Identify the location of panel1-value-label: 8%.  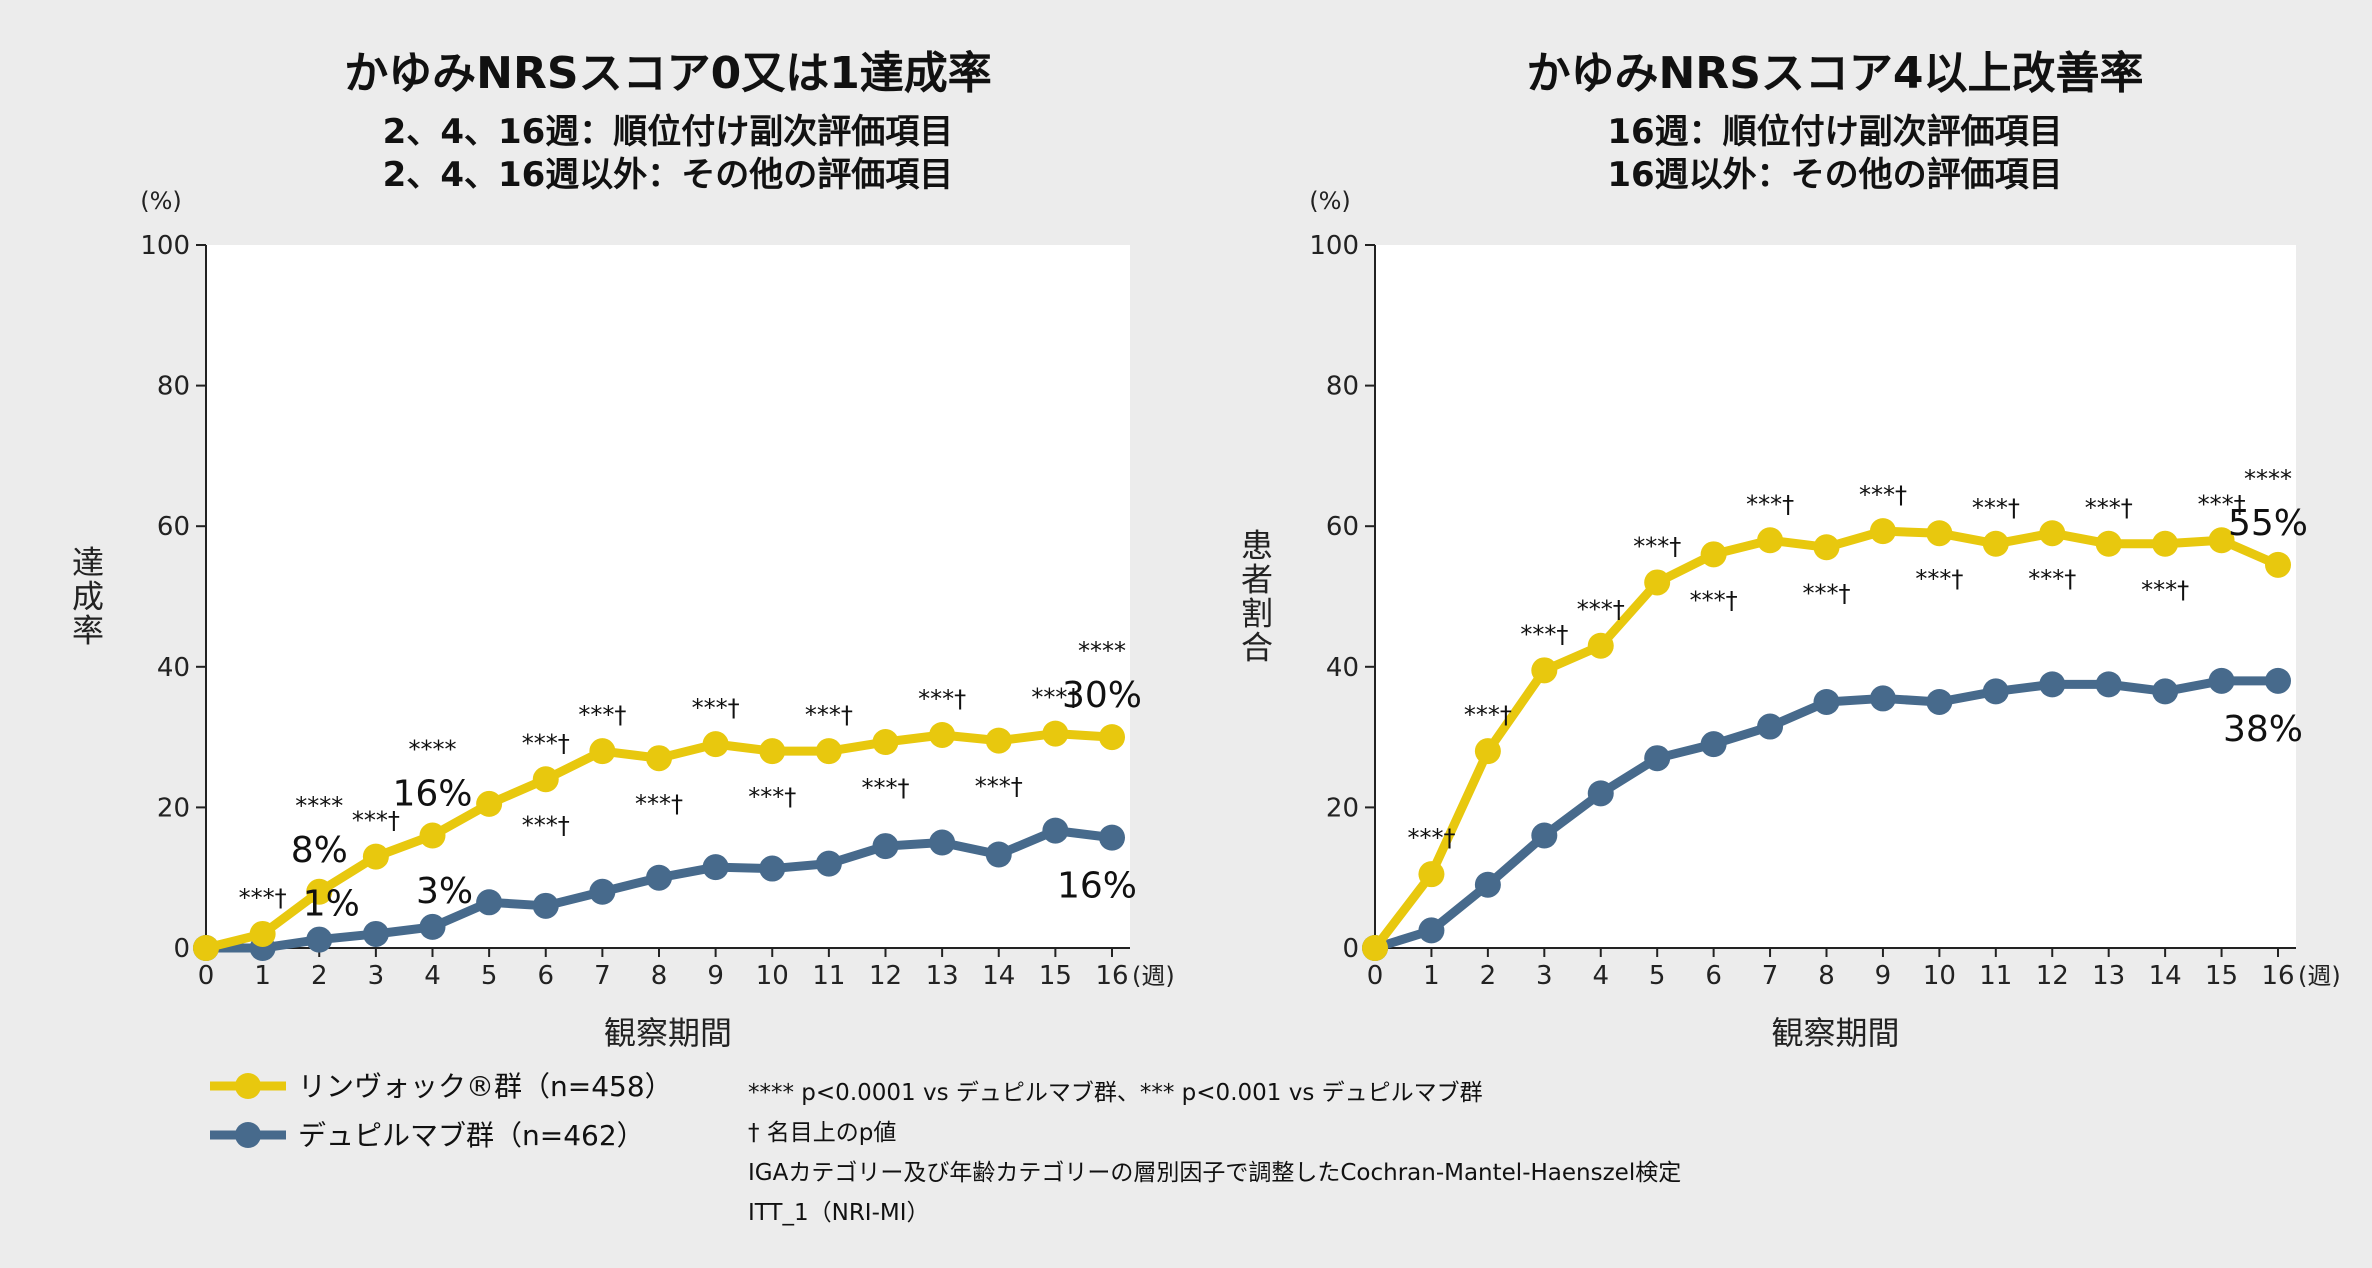
(319, 850).